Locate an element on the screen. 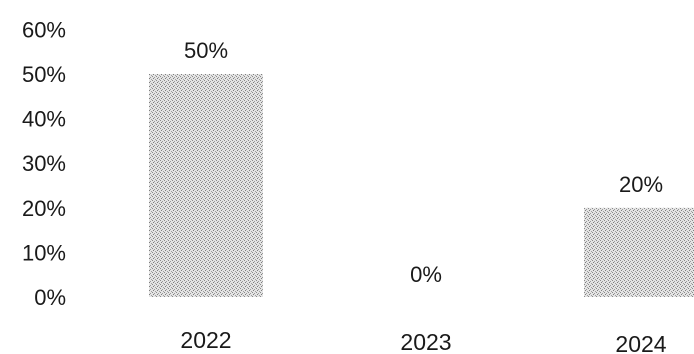  bar-2022 is located at coordinates (206, 185).